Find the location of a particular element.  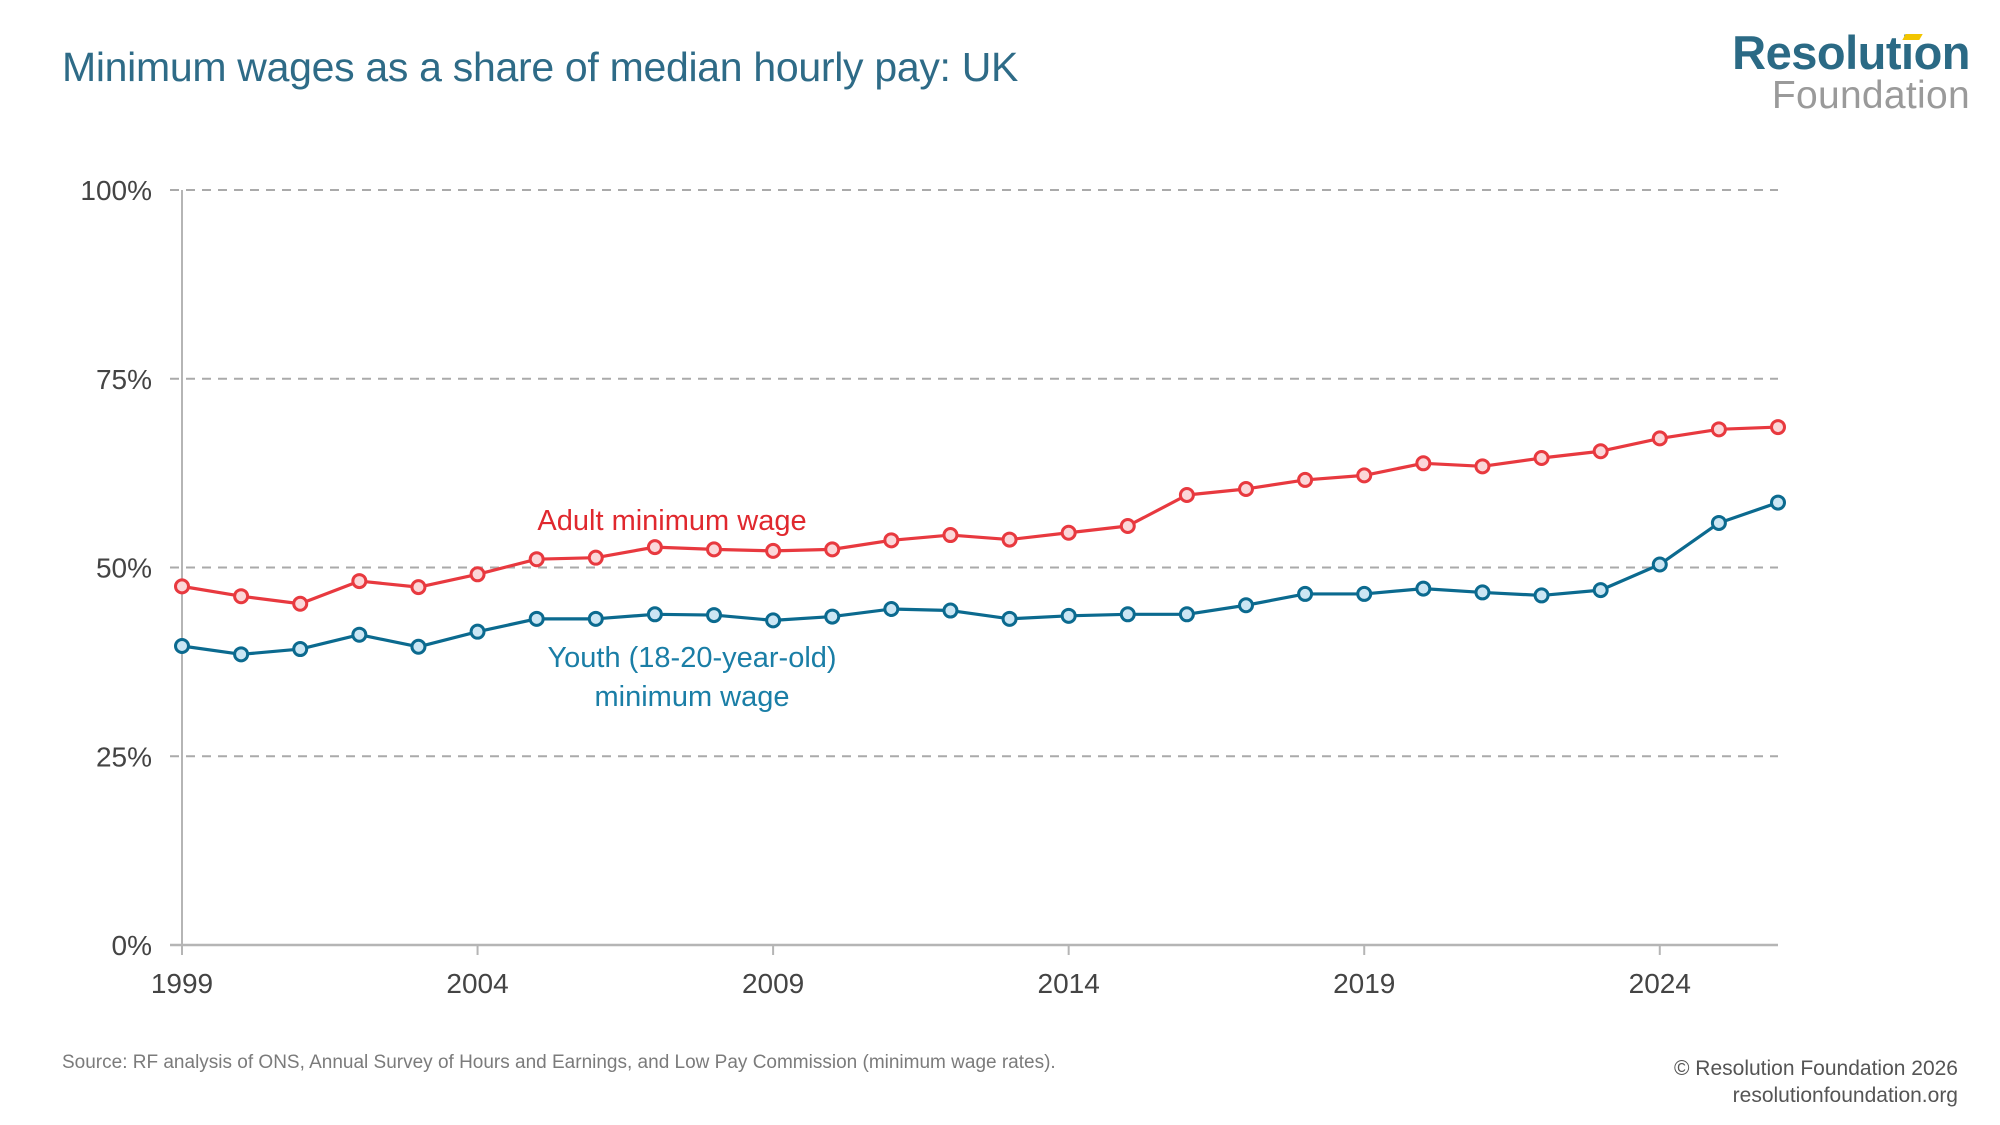

y-tick-label: 100% is located at coordinates (116, 190).